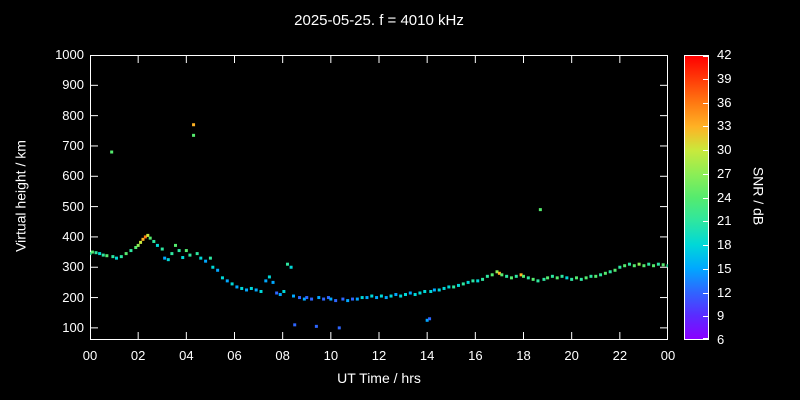  What do you see at coordinates (331, 355) in the screenshot?
I see `x-tick-label: 10` at bounding box center [331, 355].